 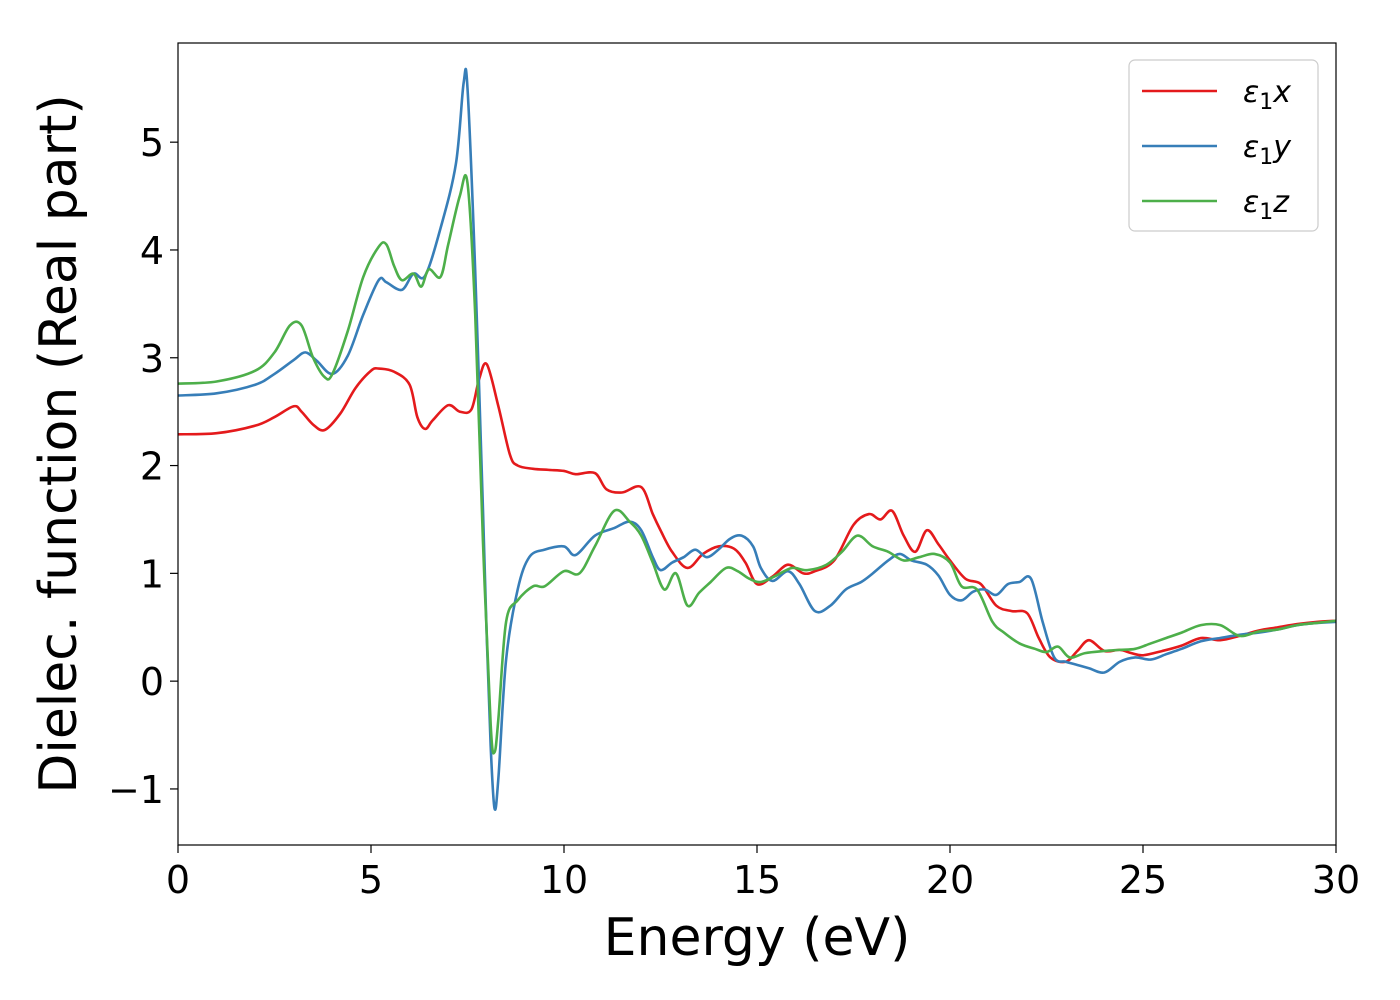 I want to click on y-tick-label: 3, so click(x=152, y=359).